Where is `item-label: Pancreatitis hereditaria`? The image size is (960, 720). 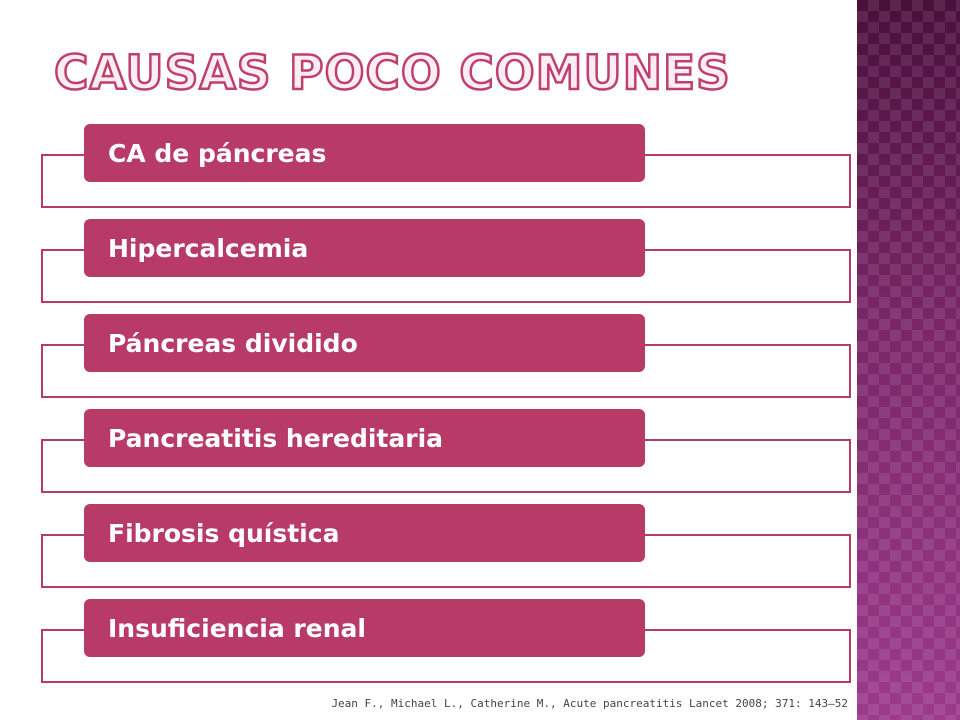
item-label: Pancreatitis hereditaria is located at coordinates (364, 438).